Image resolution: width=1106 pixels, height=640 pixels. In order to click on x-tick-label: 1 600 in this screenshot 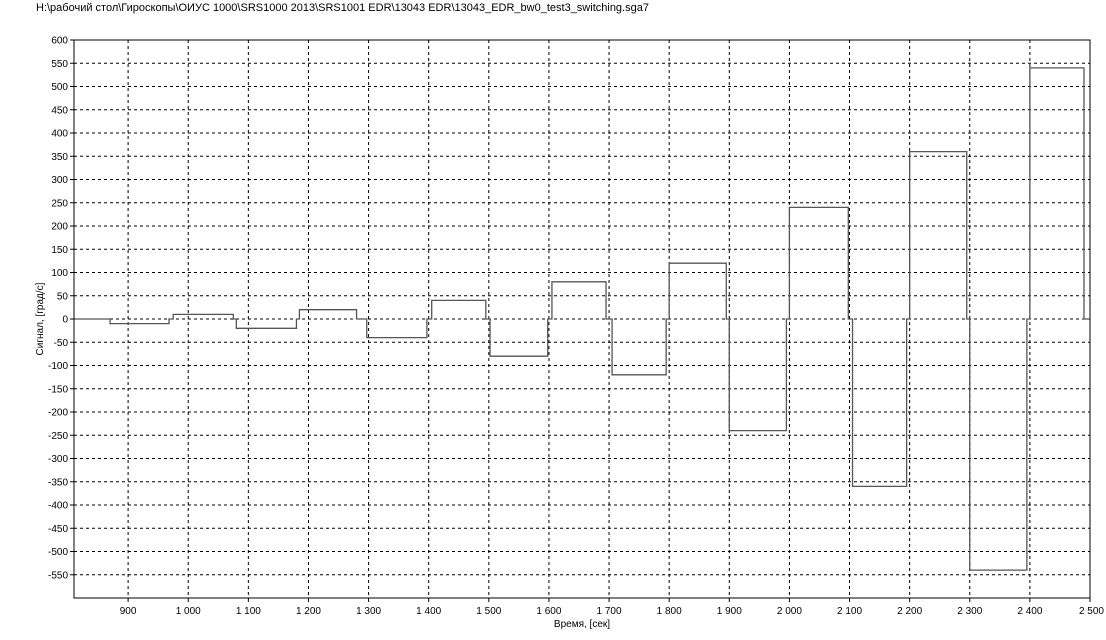, I will do `click(548, 611)`.